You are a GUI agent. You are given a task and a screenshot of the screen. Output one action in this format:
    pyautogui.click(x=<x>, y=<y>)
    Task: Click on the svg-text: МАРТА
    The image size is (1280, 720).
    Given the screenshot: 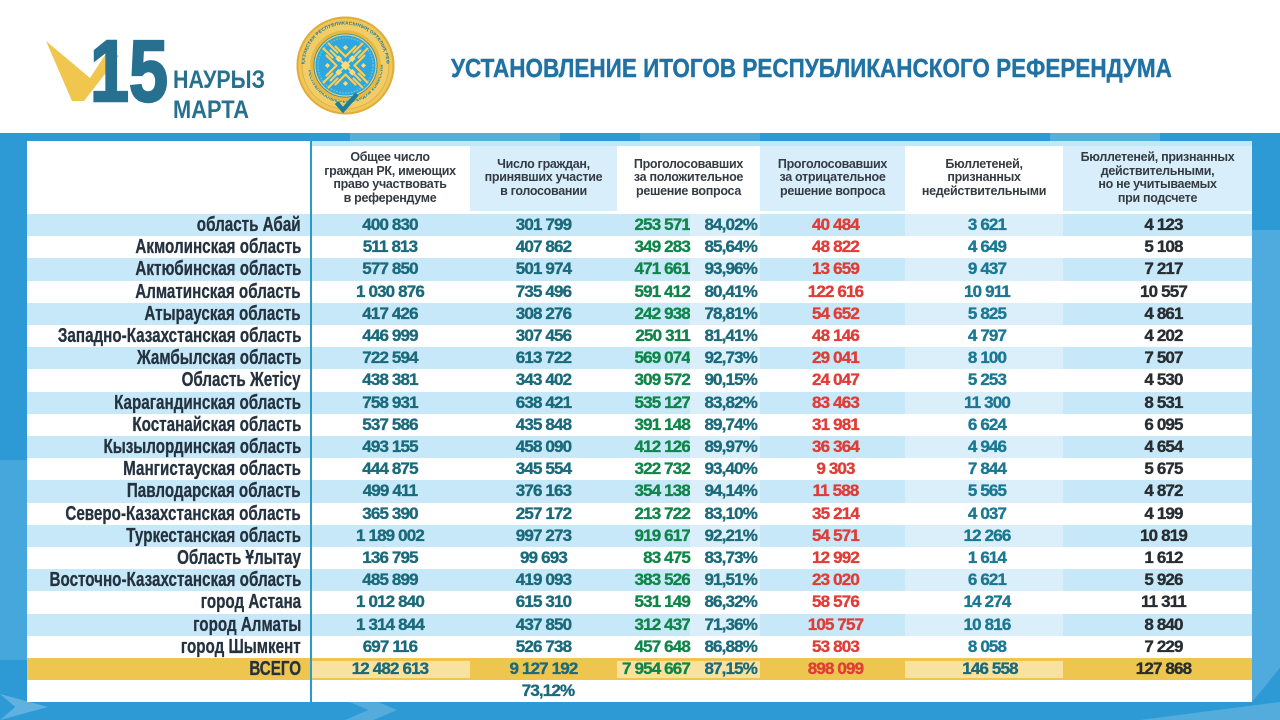 What is the action you would take?
    pyautogui.click(x=211, y=110)
    